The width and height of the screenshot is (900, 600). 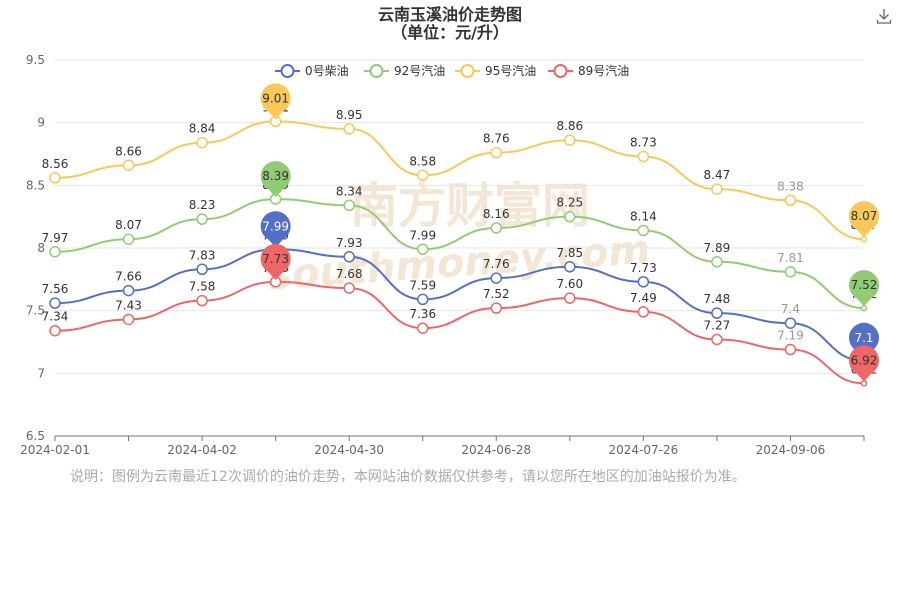 What do you see at coordinates (791, 450) in the screenshot?
I see `x-tick-label: 2024-09-06` at bounding box center [791, 450].